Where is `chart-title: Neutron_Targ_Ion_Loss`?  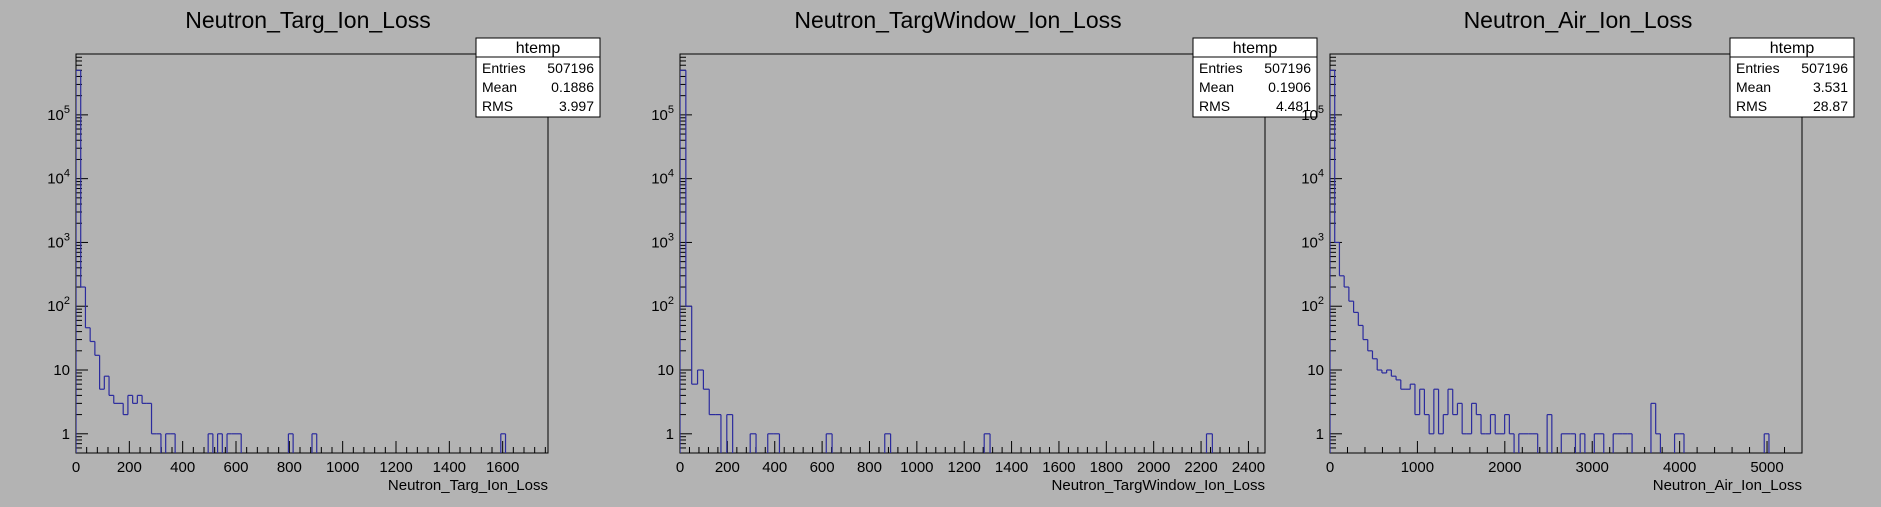 chart-title: Neutron_Targ_Ion_Loss is located at coordinates (308, 20).